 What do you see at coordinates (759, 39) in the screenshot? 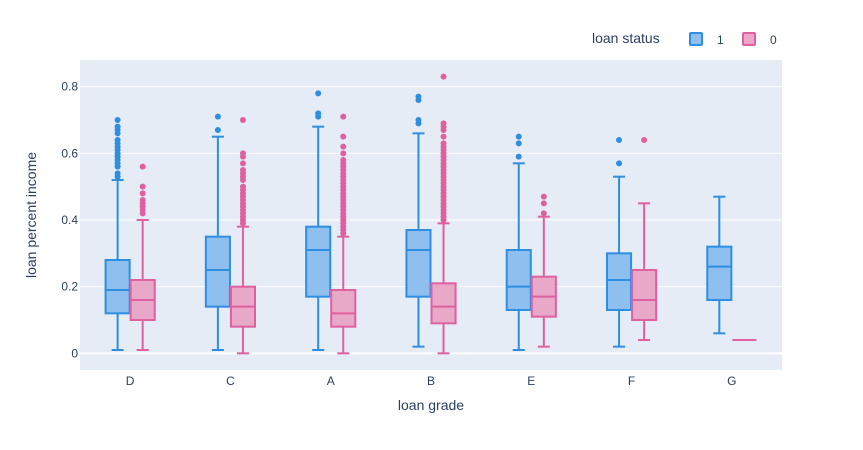
I see `legend-item-0: 0` at bounding box center [759, 39].